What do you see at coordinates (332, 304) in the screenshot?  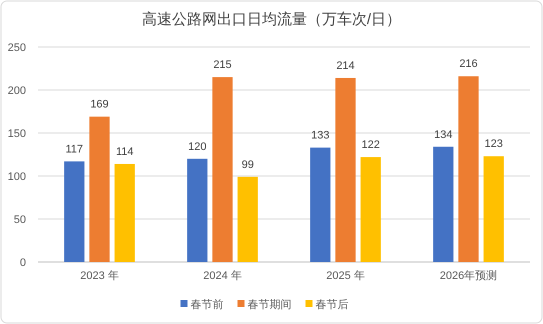 I see `legend-label: 春节后` at bounding box center [332, 304].